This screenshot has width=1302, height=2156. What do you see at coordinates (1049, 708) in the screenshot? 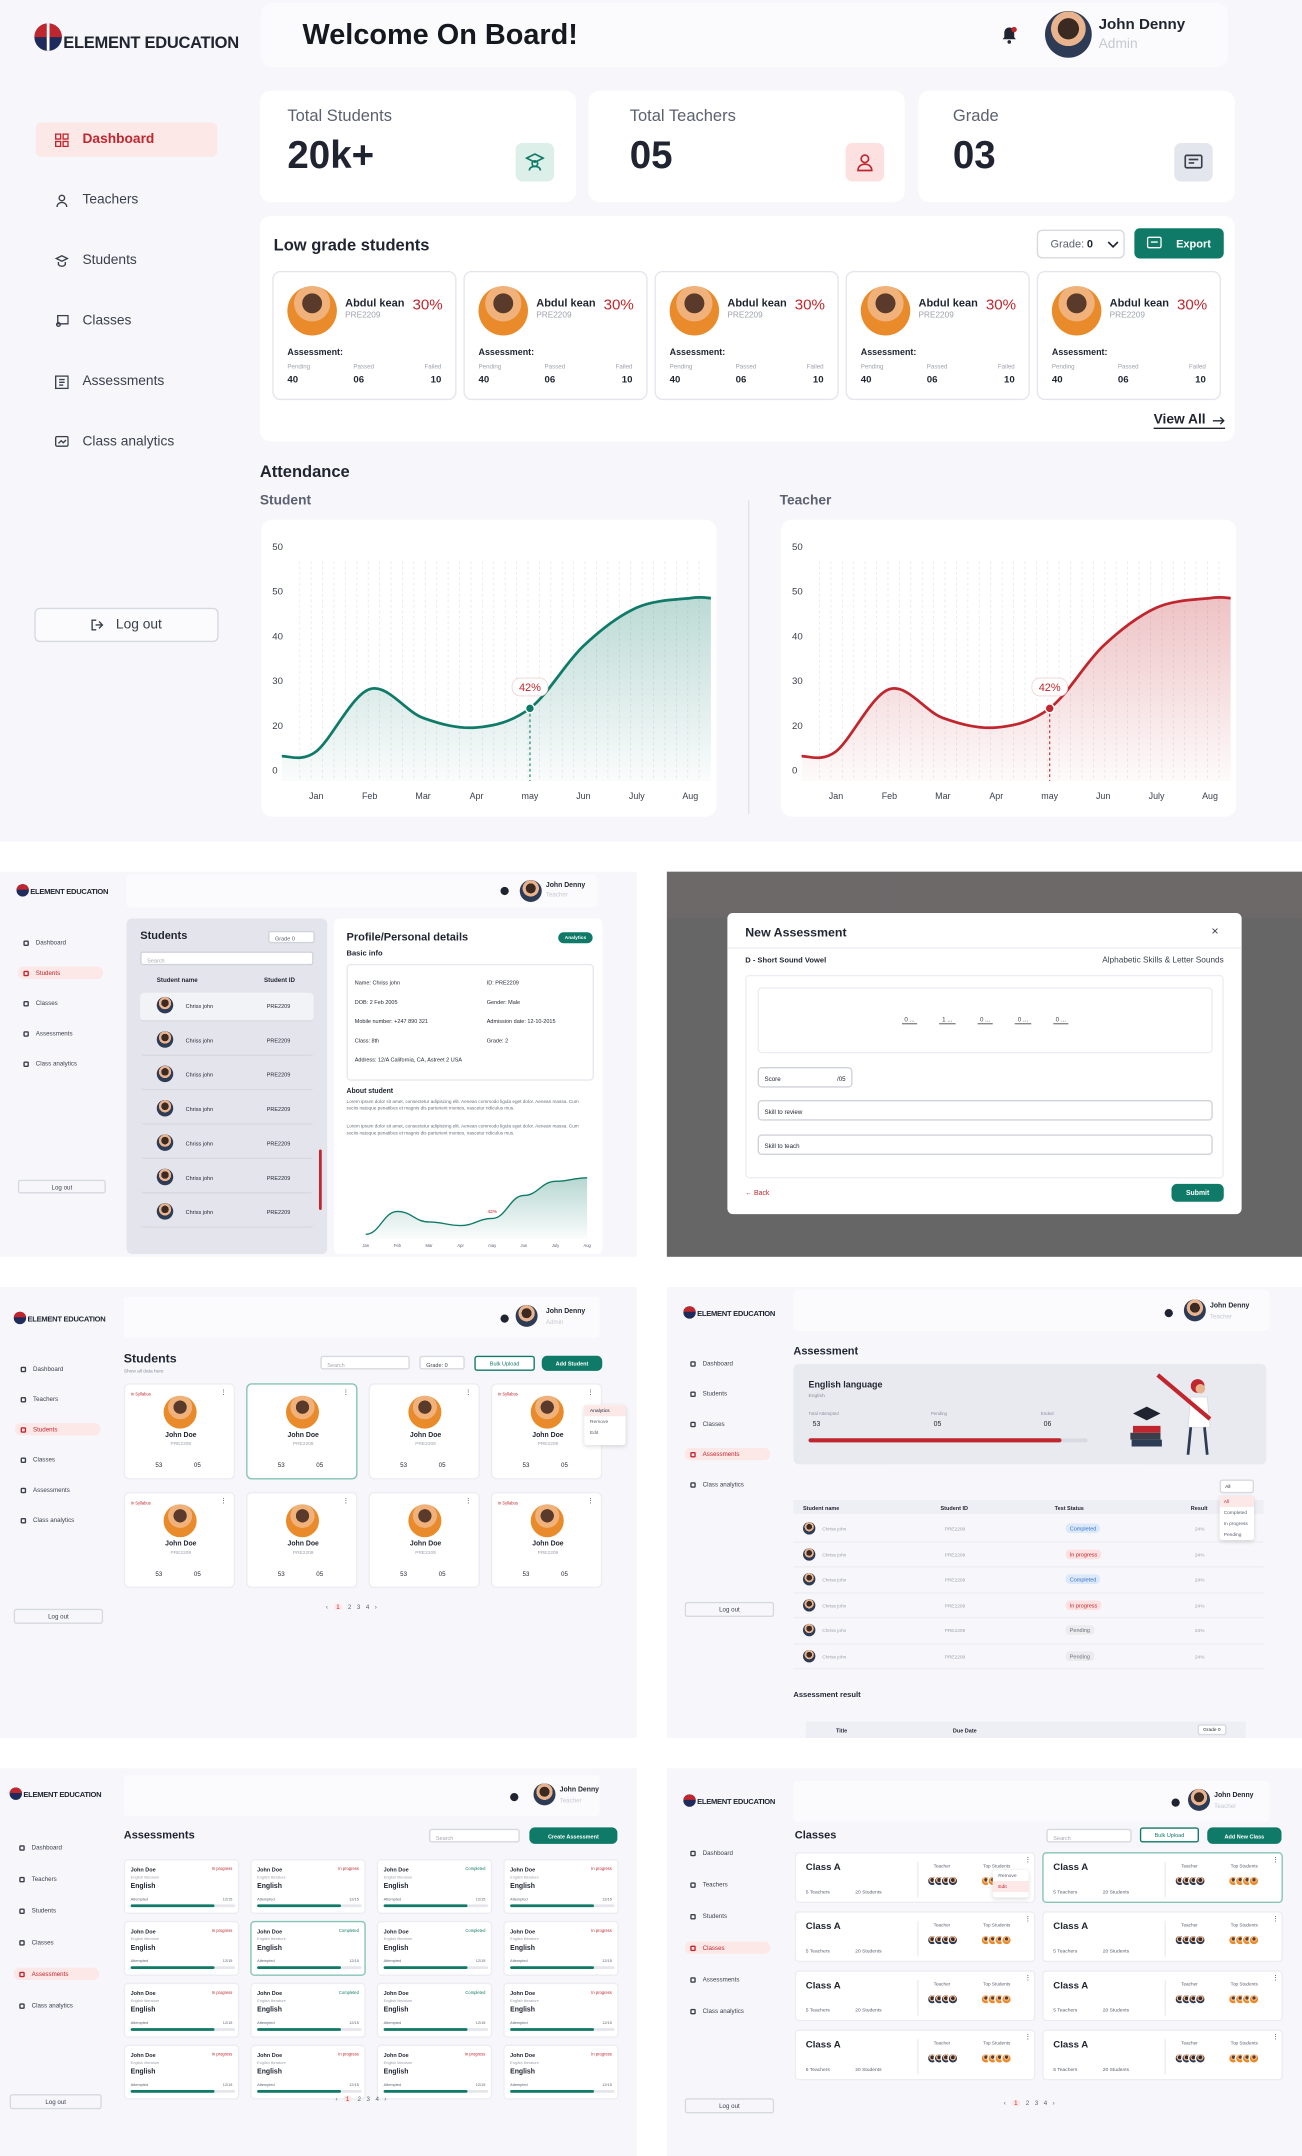
I see `highlight-point` at bounding box center [1049, 708].